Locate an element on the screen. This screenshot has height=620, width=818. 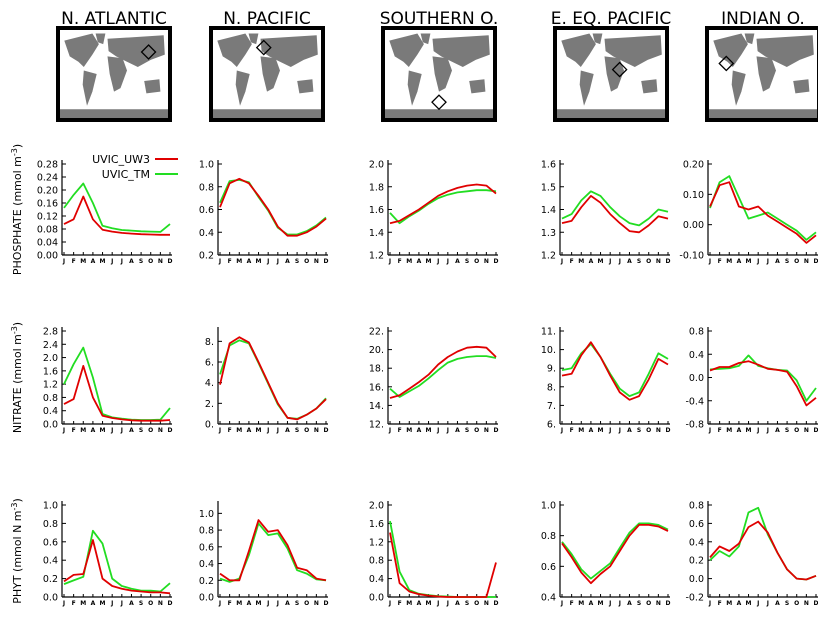
y-tick-label: 0.16 is located at coordinates (47, 204).